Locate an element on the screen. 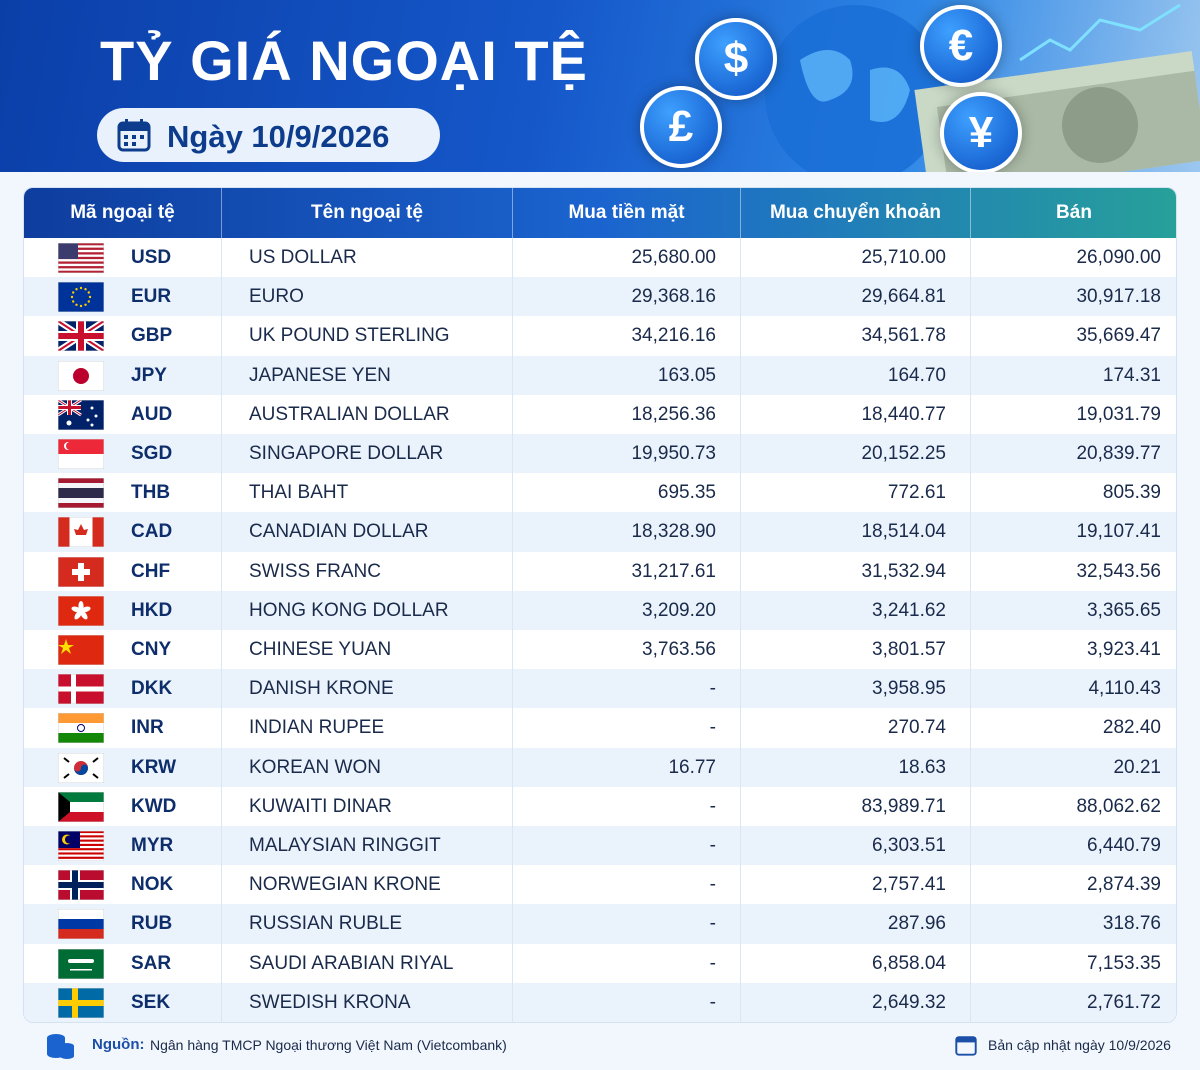  calendar-icon is located at coordinates (134, 135).